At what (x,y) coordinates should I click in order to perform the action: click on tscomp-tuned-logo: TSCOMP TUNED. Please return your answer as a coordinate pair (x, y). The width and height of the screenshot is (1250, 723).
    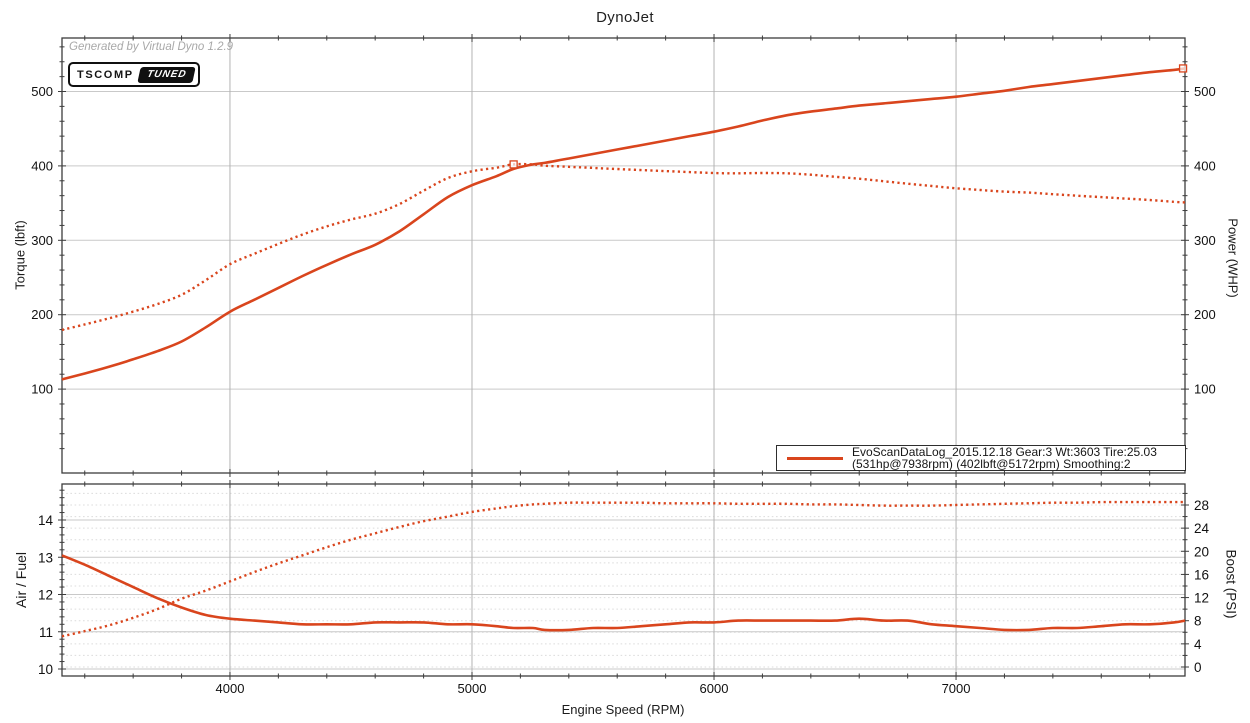
    Looking at the image, I should click on (134, 74).